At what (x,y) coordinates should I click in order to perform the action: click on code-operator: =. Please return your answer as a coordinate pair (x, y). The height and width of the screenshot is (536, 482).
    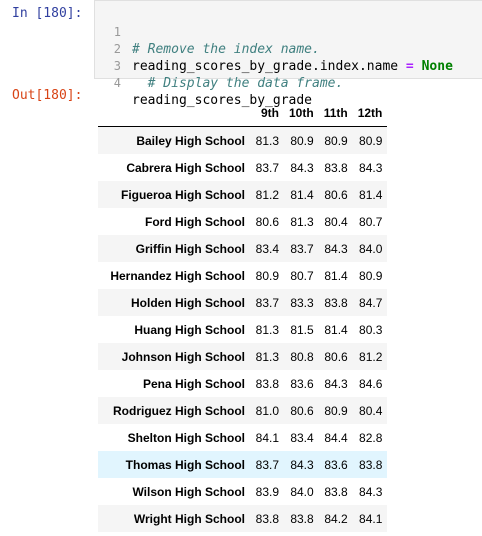
    Looking at the image, I should click on (410, 66).